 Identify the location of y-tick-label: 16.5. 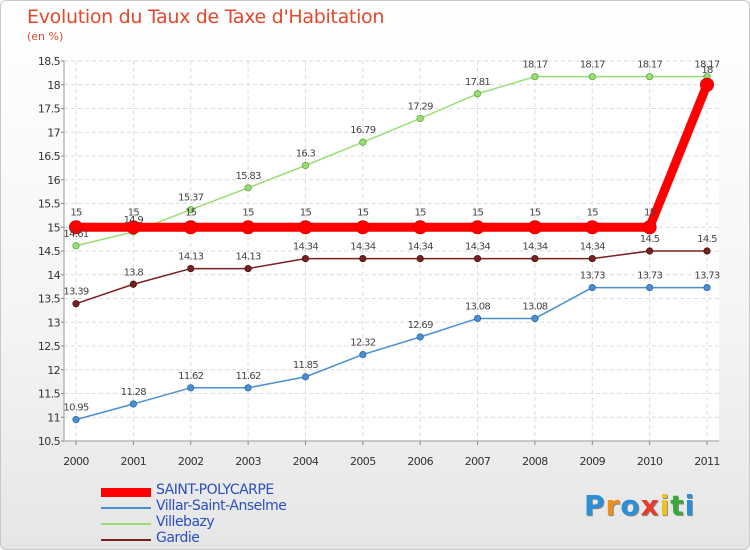
(49, 156).